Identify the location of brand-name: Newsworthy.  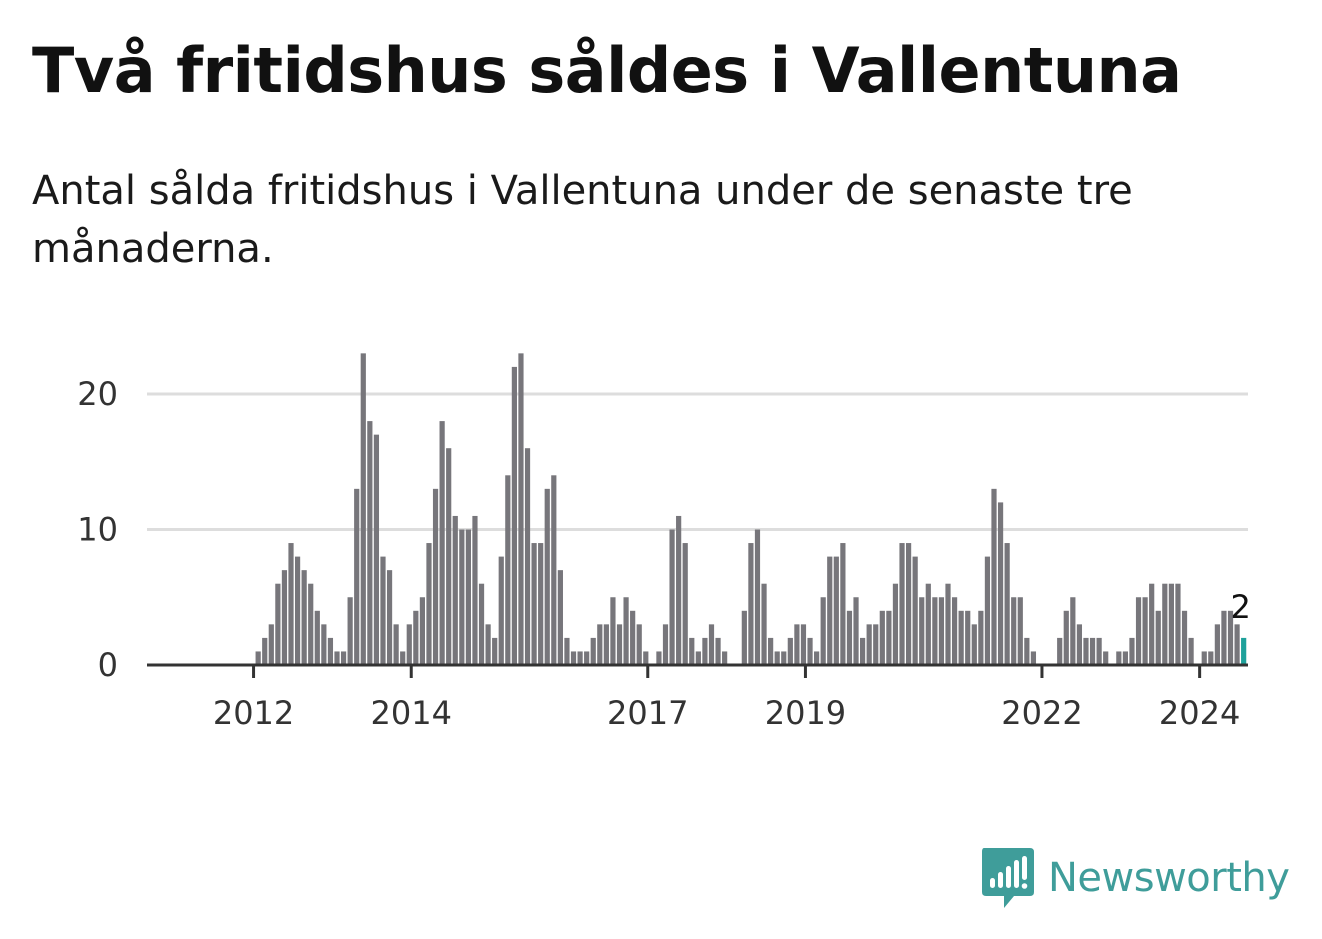
(1169, 878).